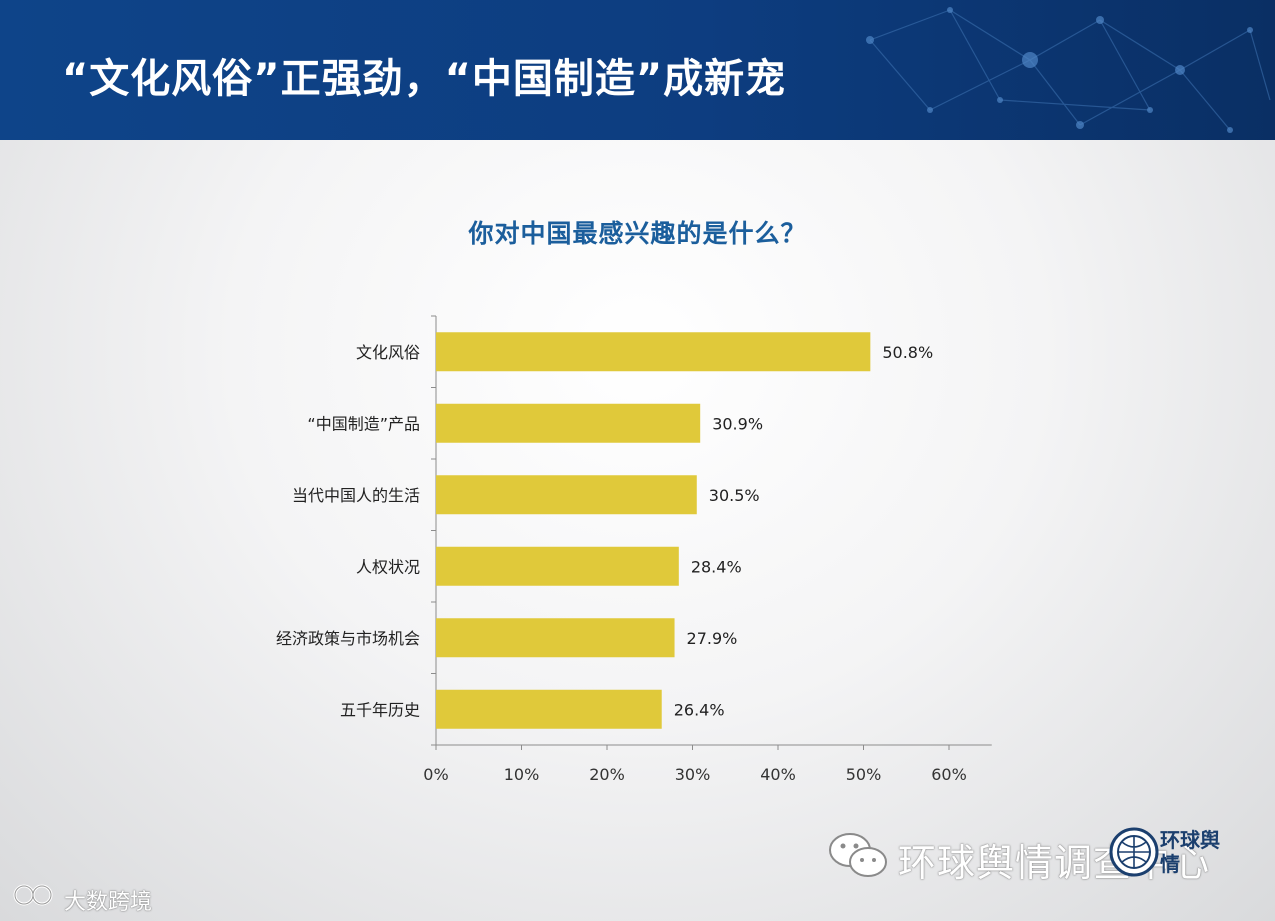  Describe the element at coordinates (108, 902) in the screenshot. I see `watermark-left: 大数跨境` at that location.